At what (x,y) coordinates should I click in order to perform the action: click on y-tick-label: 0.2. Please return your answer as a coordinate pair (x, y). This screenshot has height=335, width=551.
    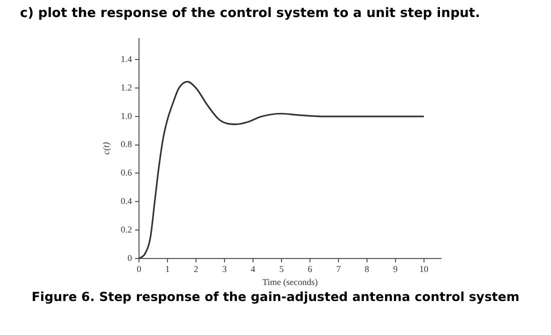
    Looking at the image, I should click on (126, 229).